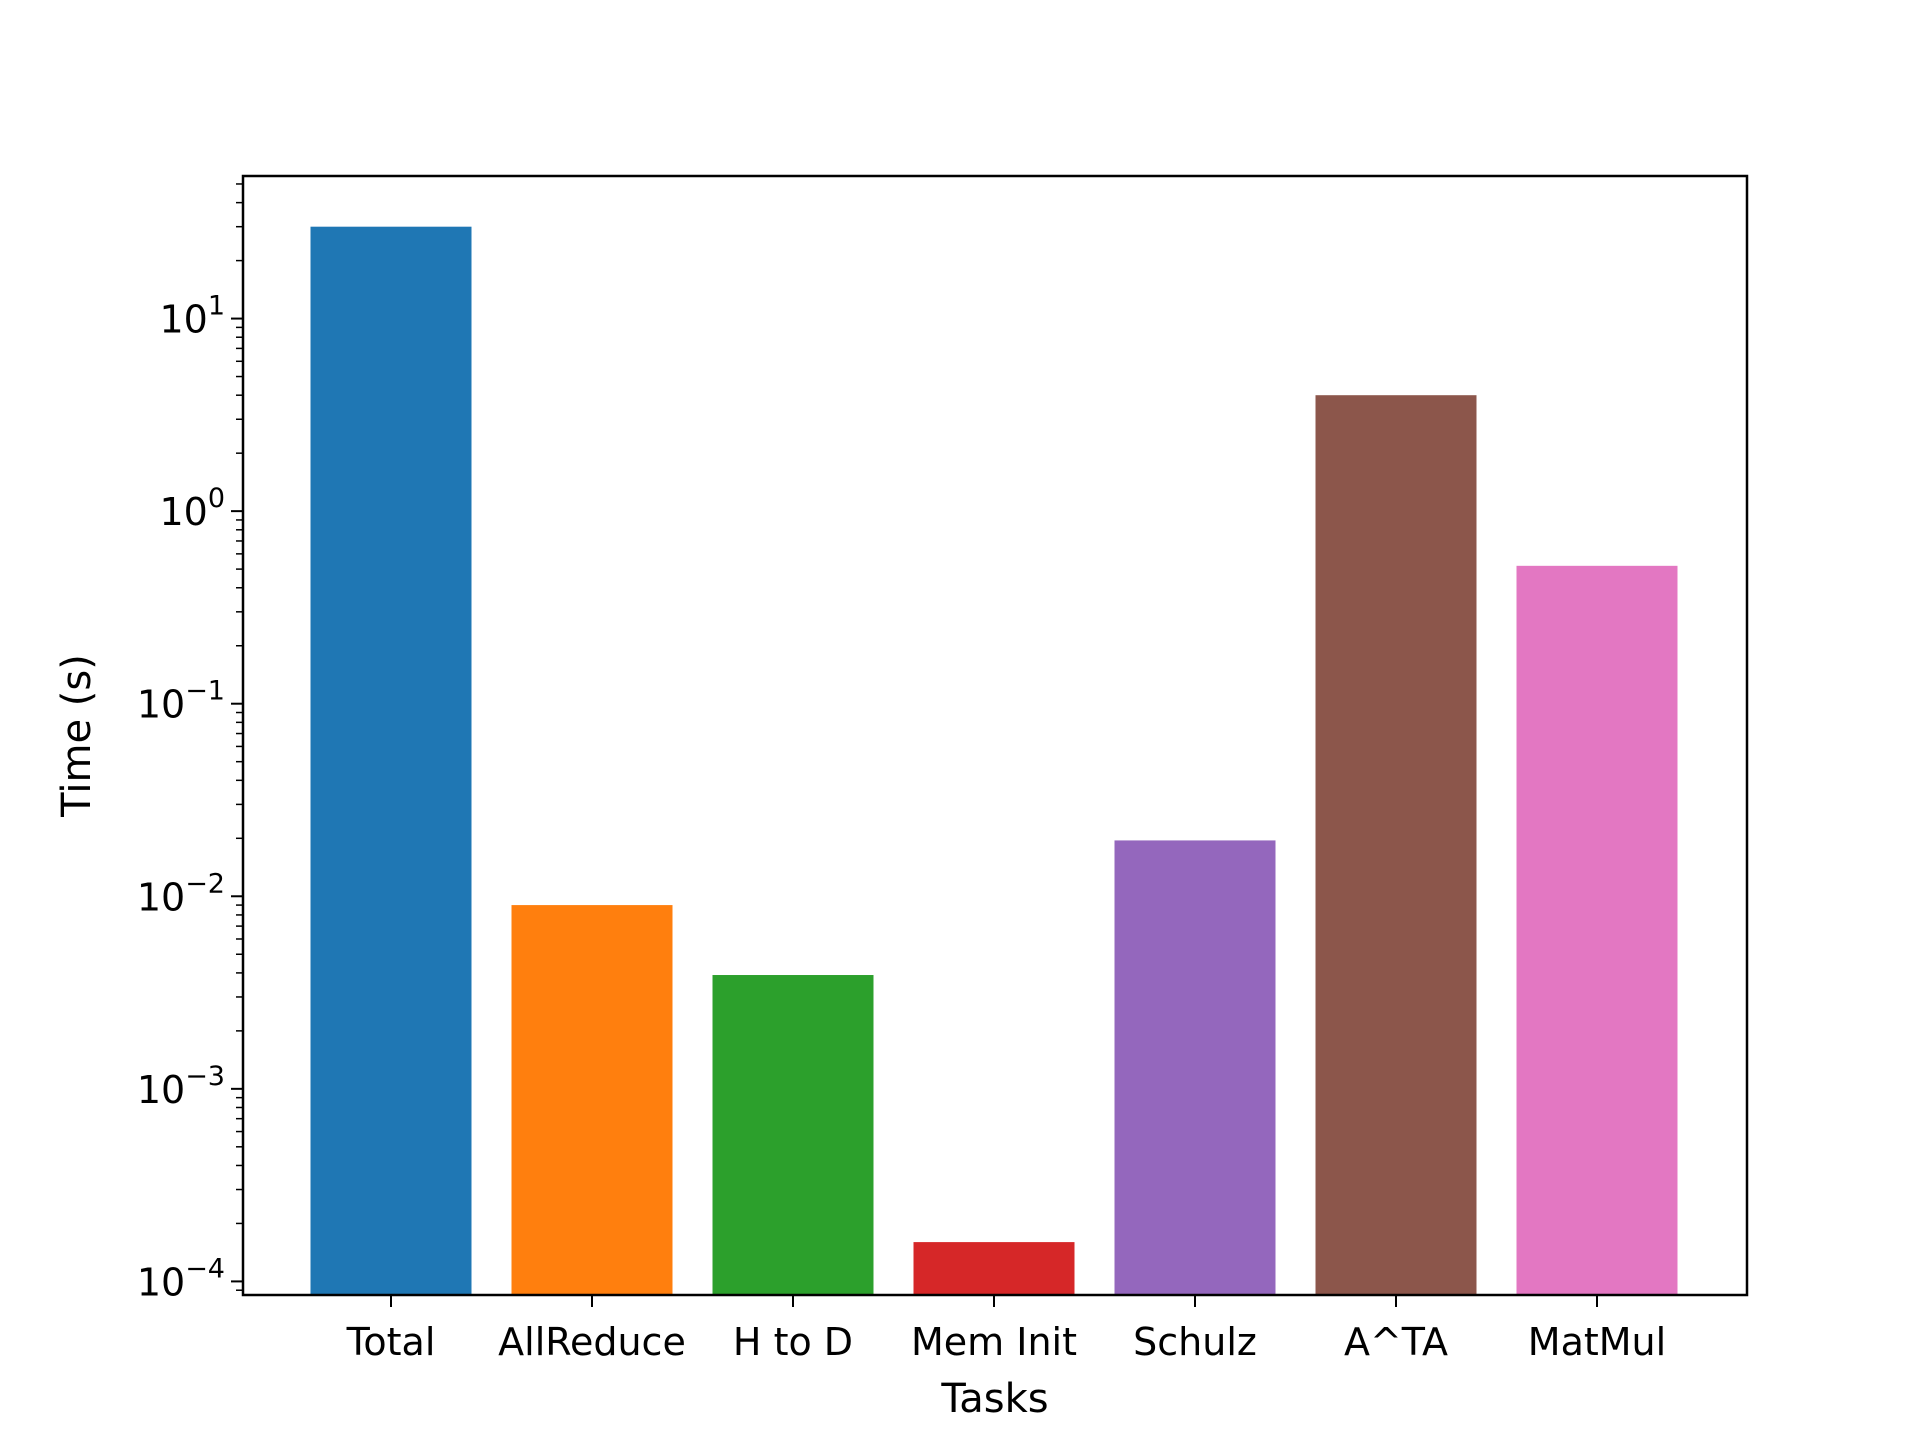 This screenshot has height=1440, width=1920. I want to click on bar-h-to-d, so click(793, 1135).